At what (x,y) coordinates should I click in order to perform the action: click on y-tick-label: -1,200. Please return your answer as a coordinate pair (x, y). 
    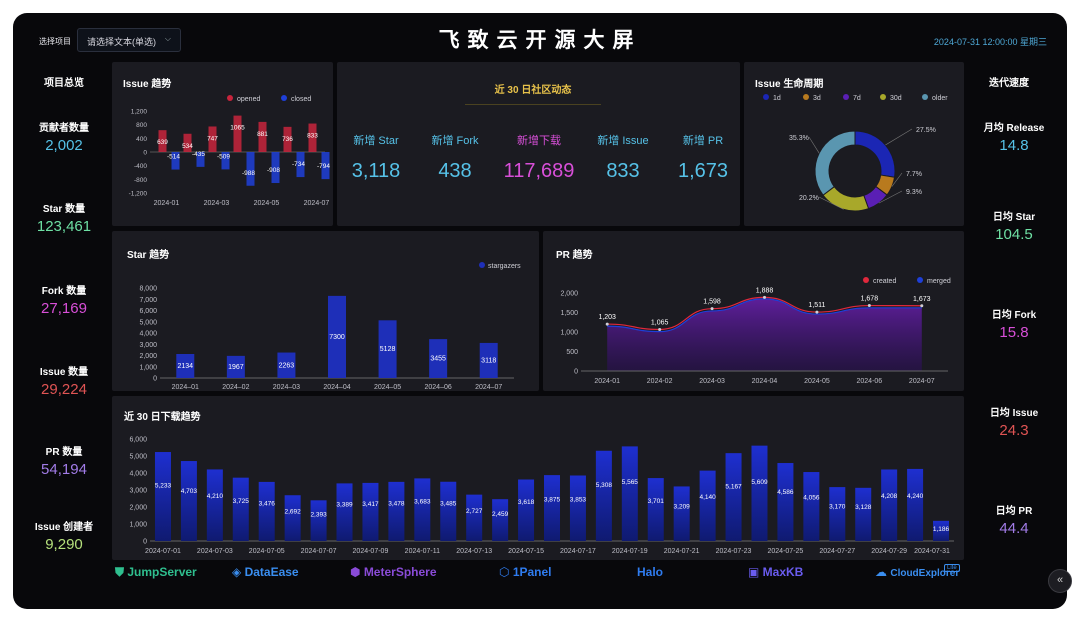
    Looking at the image, I should click on (138, 194).